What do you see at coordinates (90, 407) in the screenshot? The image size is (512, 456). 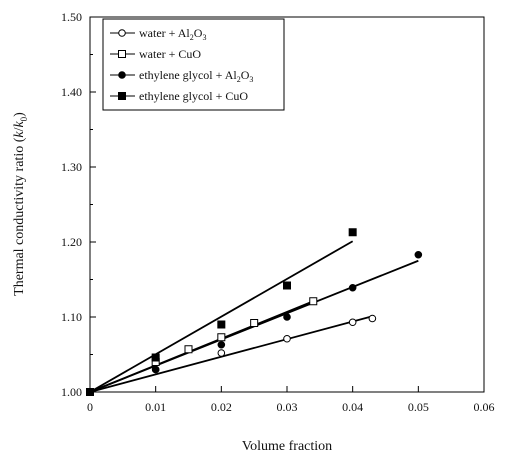 I see `x-tick-label: 0` at bounding box center [90, 407].